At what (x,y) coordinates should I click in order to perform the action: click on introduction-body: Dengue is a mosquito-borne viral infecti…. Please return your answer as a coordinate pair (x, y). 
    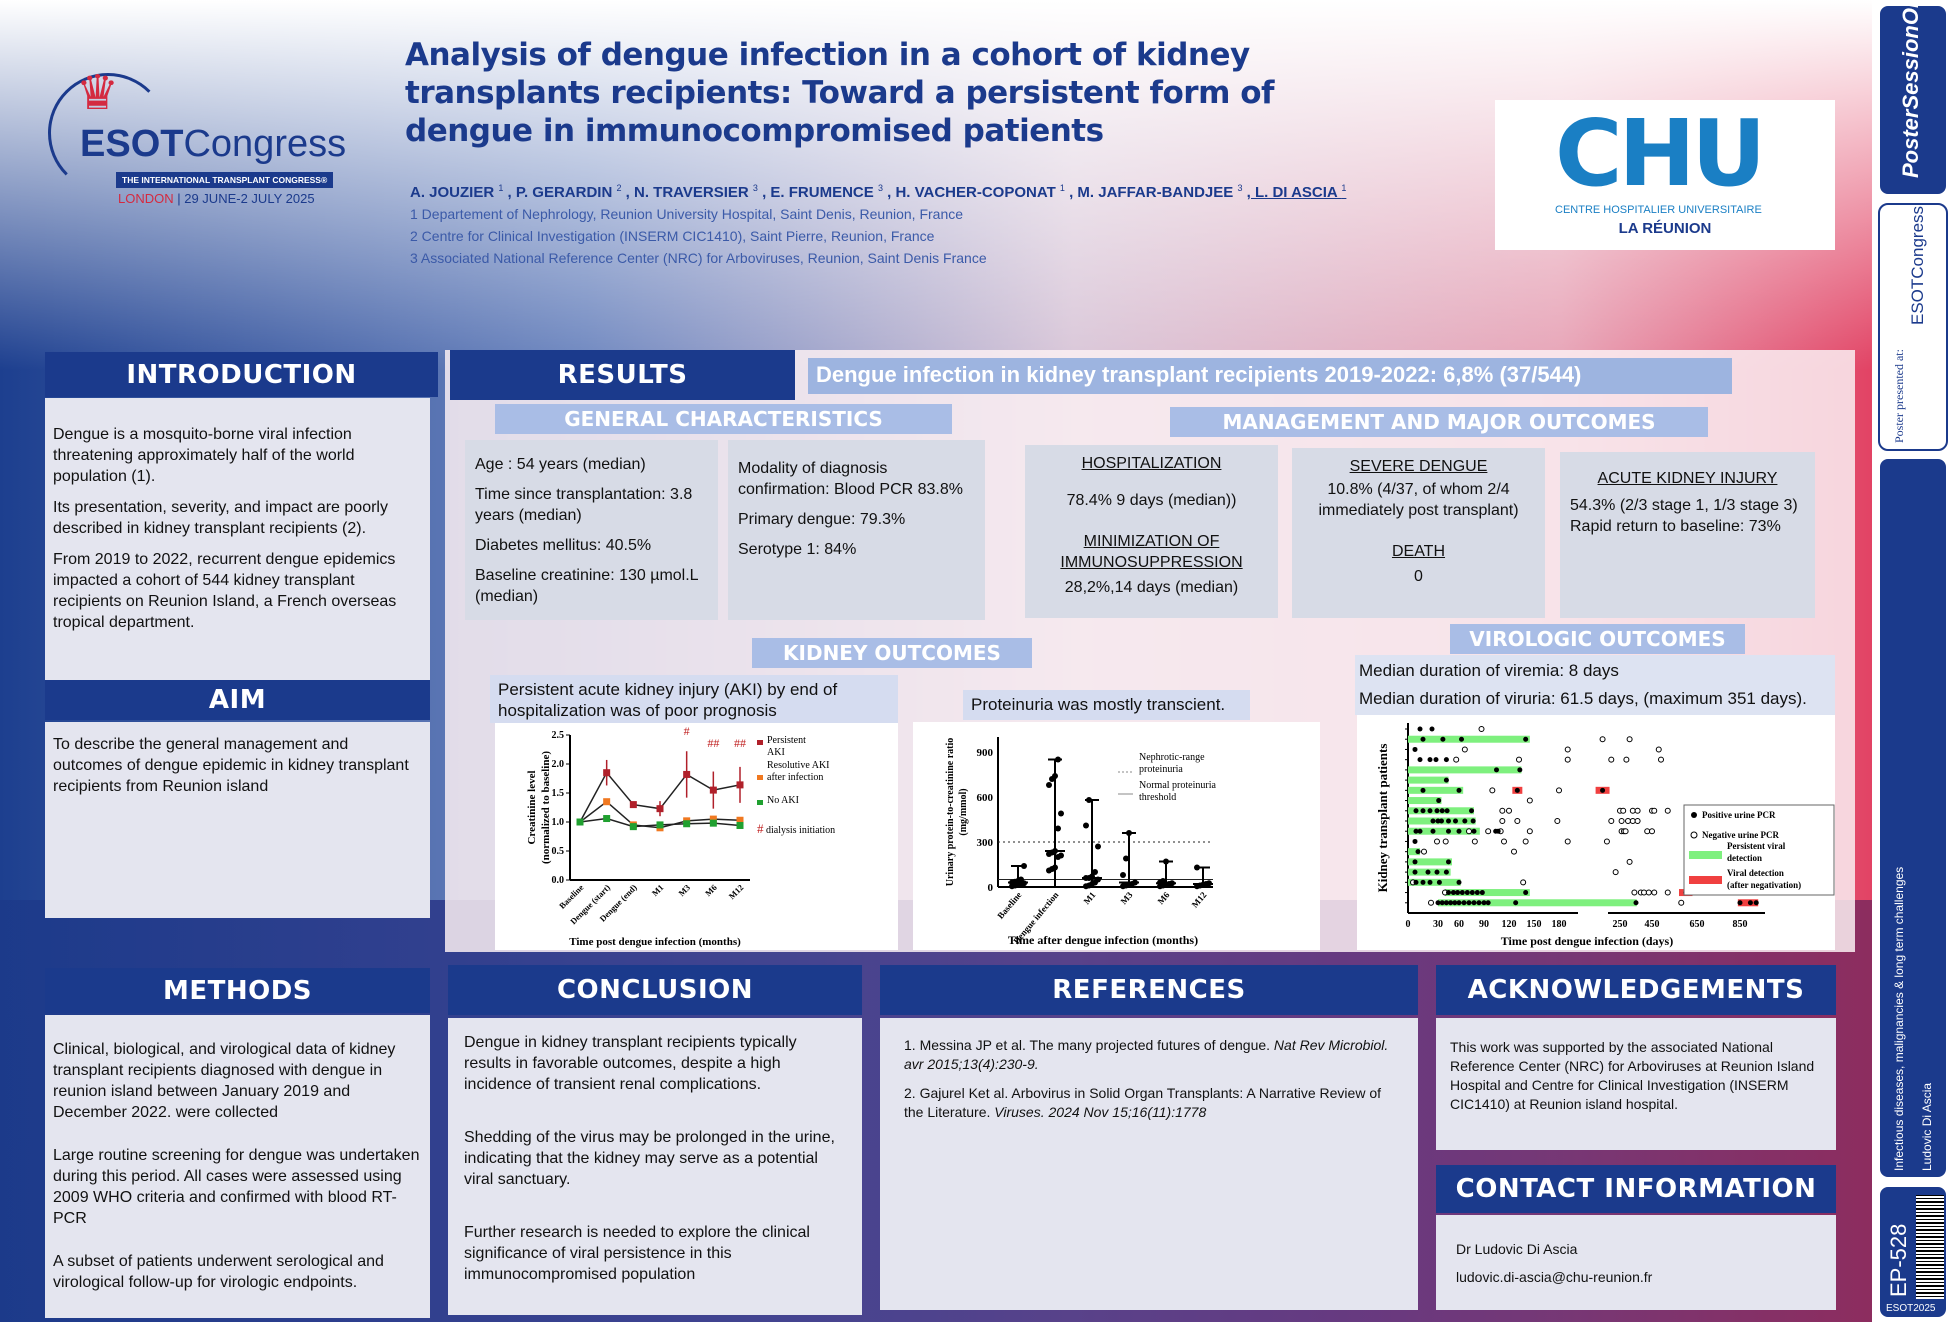
    Looking at the image, I should click on (237, 539).